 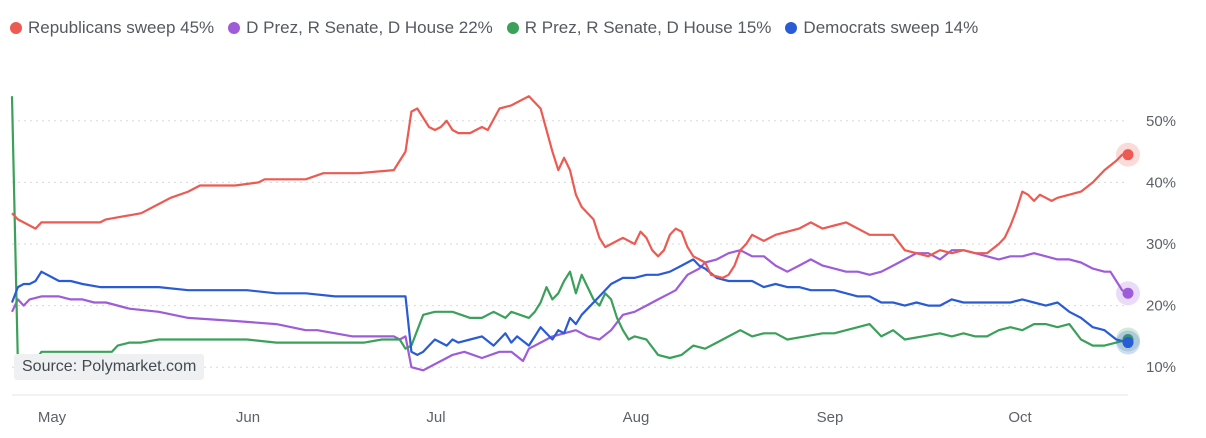 I want to click on y-axis: 10% 20% 30% 40% 50%, so click(x=1161, y=244).